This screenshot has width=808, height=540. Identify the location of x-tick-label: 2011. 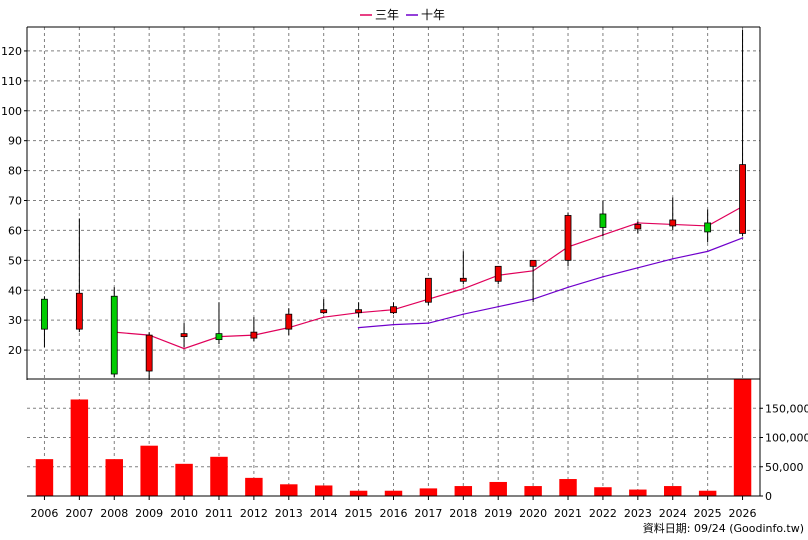
(219, 513).